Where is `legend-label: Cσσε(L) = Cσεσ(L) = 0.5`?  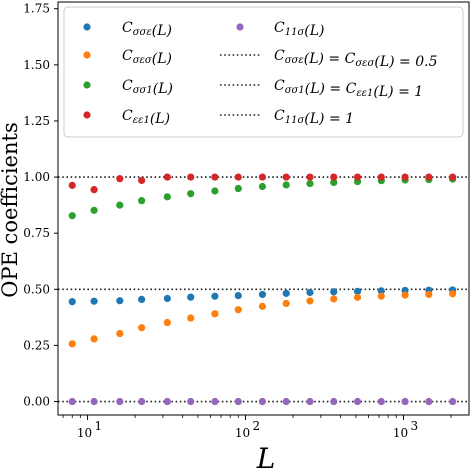 legend-label: Cσσε(L) = Cσεσ(L) = 0.5 is located at coordinates (356, 59).